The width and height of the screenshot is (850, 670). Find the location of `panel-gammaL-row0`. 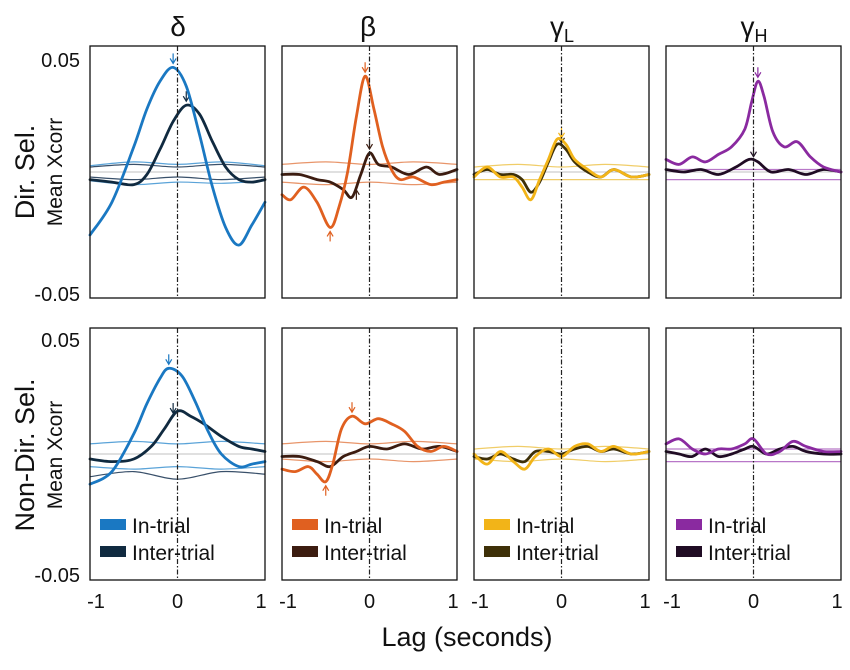

panel-gammaL-row0 is located at coordinates (561, 172).